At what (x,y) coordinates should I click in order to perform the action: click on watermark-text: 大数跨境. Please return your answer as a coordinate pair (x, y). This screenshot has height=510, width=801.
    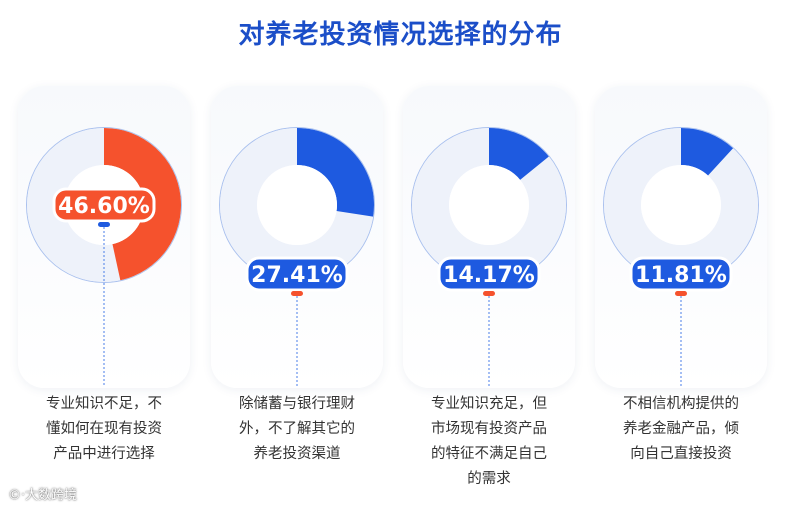
    Looking at the image, I should click on (51, 495).